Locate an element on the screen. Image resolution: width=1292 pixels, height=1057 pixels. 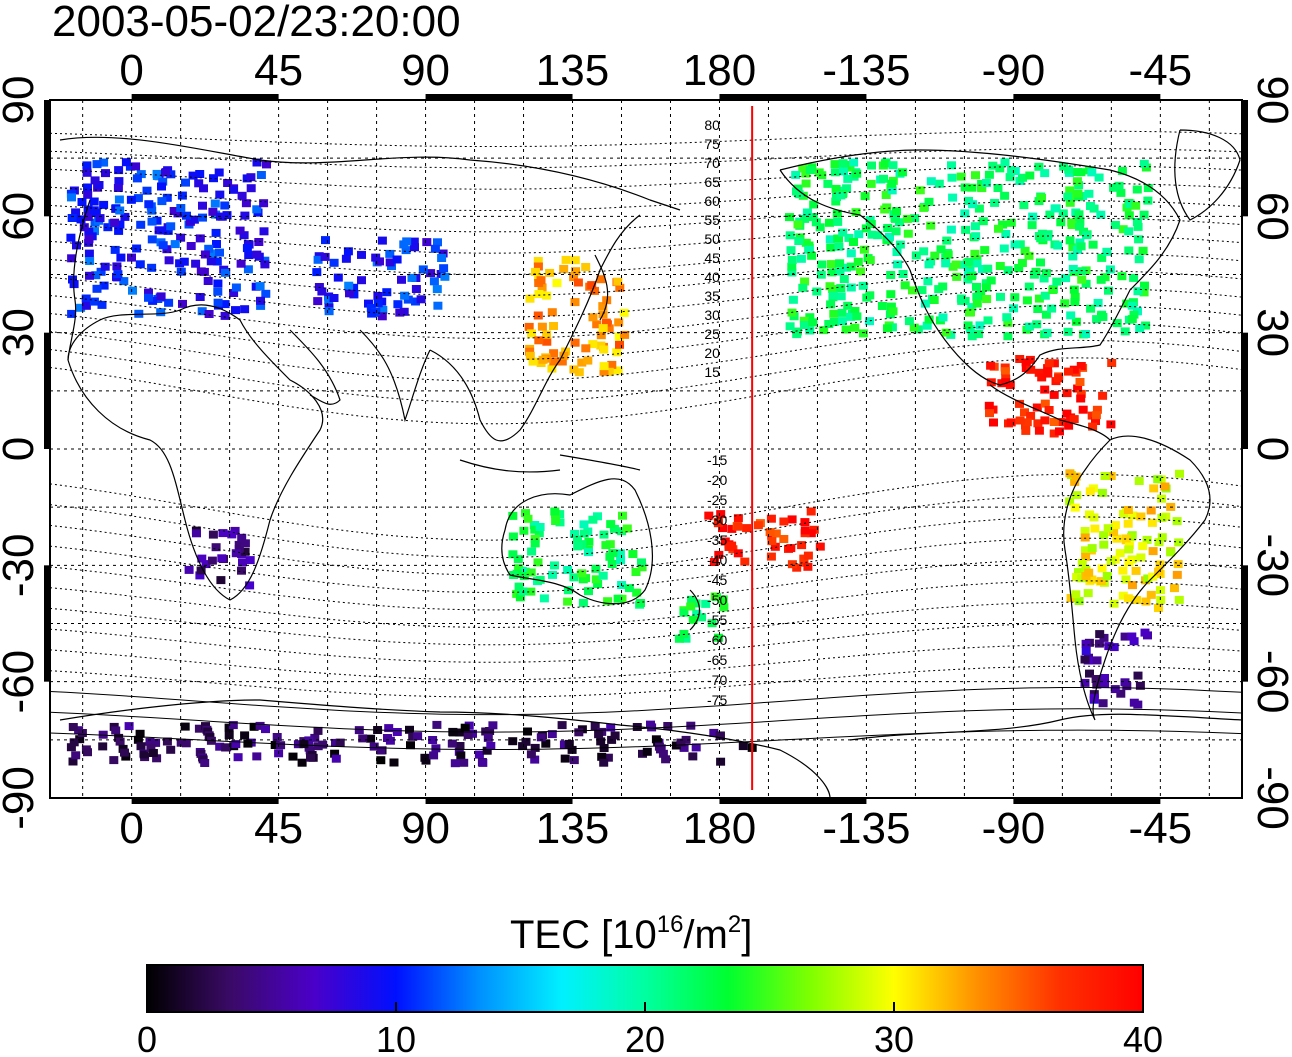
frame-bar is located at coordinates (1087, 97).